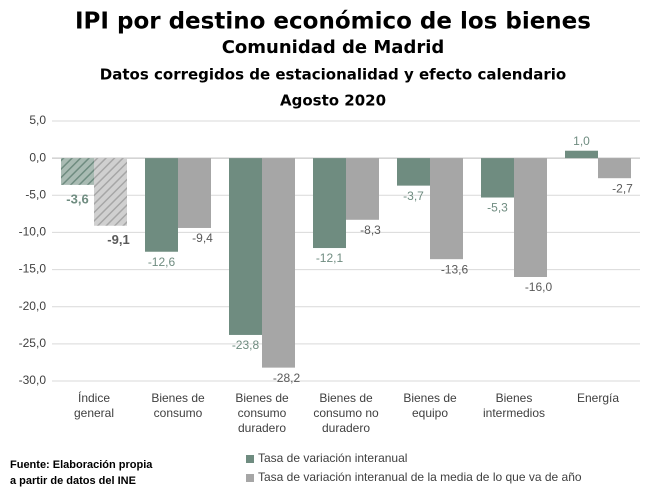 The image size is (646, 488). I want to click on value-label: -3,6, so click(77, 198).